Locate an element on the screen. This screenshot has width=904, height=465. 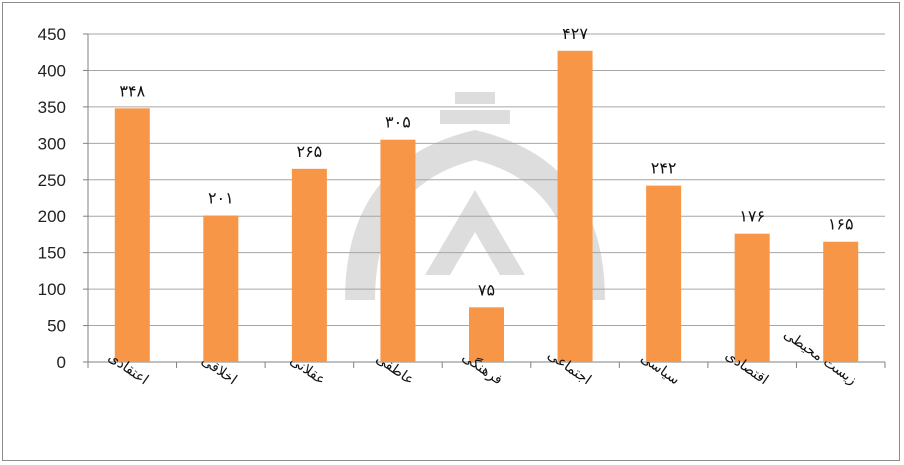
y-tick-label: 450 is located at coordinates (52, 34).